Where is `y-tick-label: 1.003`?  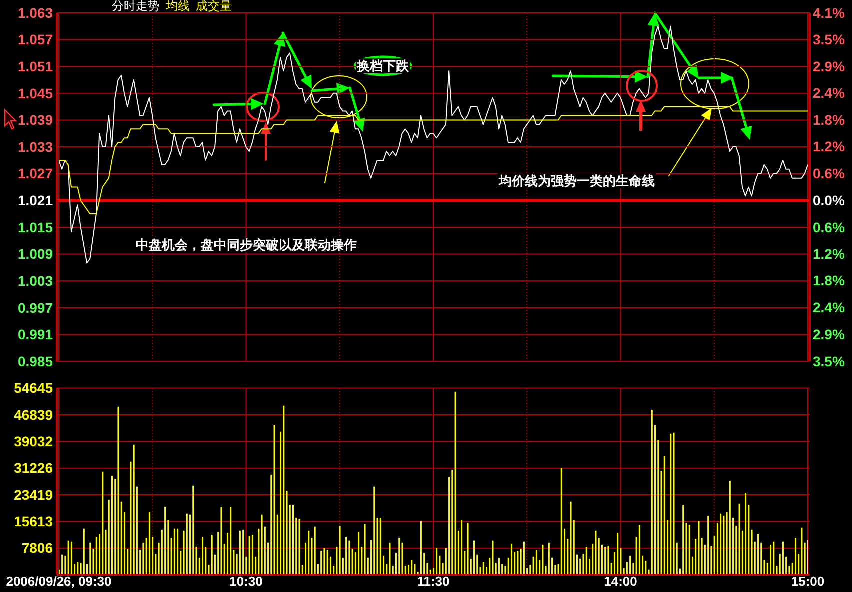 y-tick-label: 1.003 is located at coordinates (36, 280).